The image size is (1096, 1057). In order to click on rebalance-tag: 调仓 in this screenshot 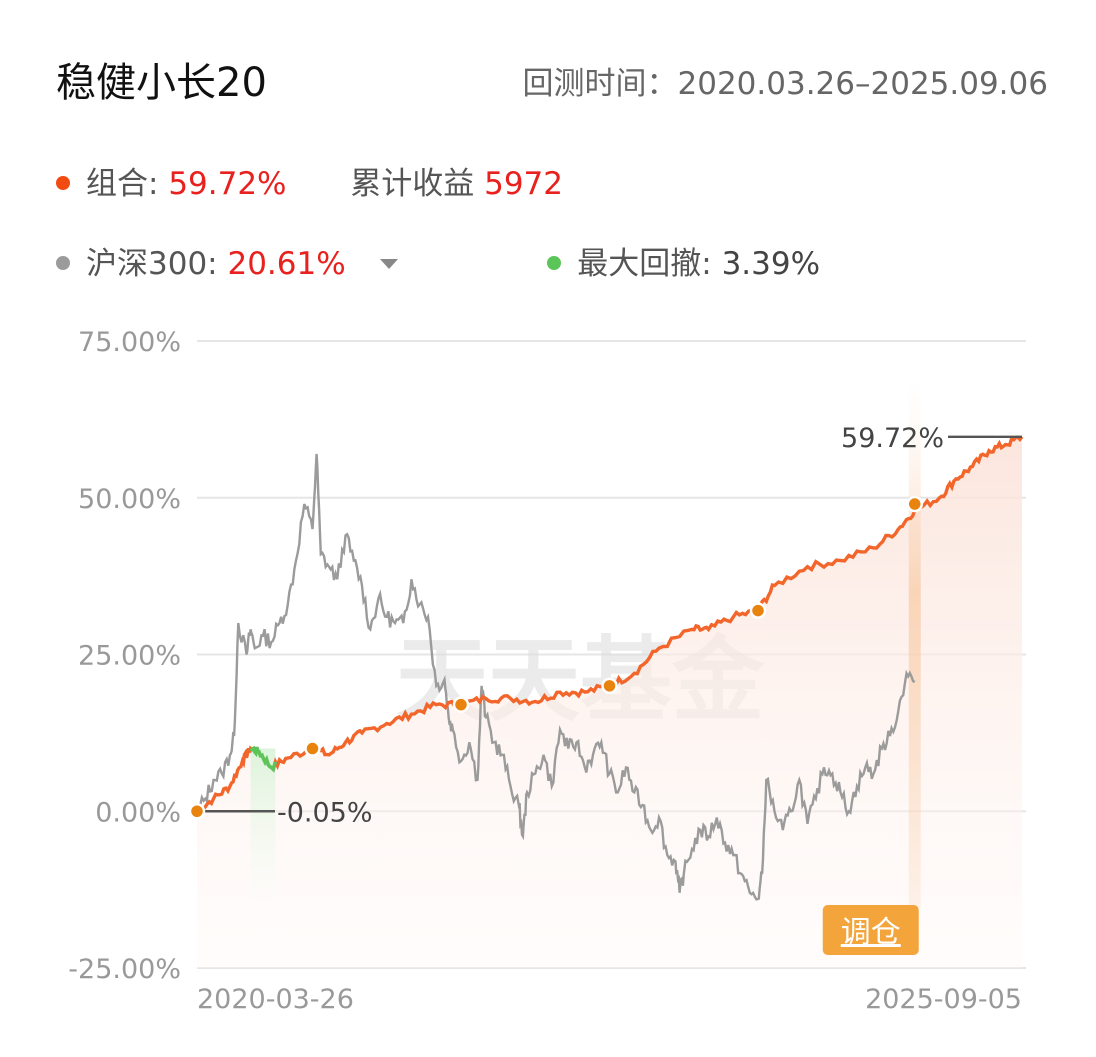, I will do `click(870, 930)`.